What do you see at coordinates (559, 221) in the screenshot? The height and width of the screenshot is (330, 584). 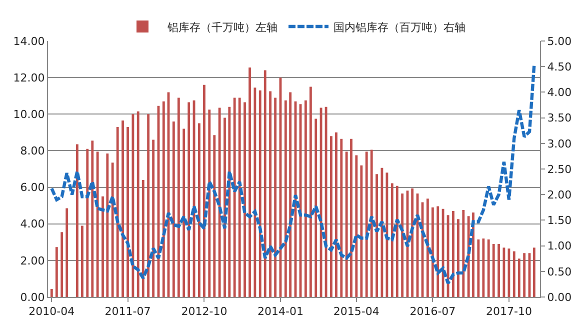 I see `y2-tick-label: 1.50` at bounding box center [559, 221].